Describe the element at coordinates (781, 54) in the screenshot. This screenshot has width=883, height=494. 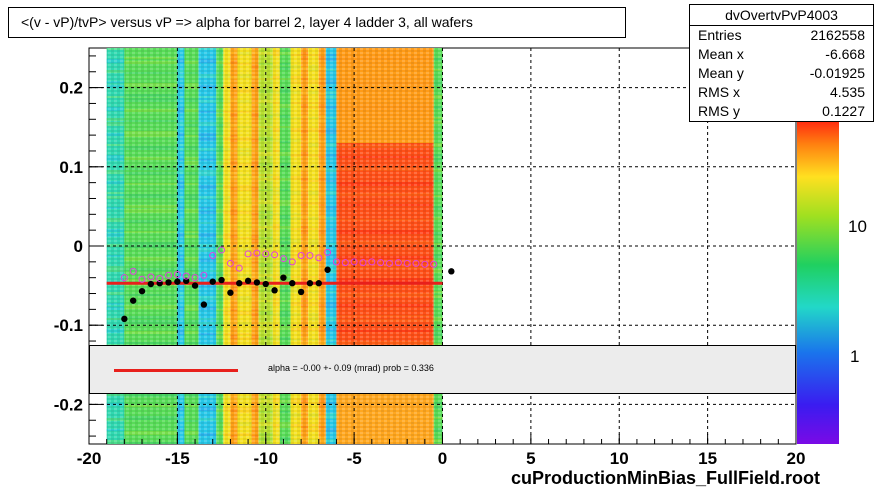
I see `stats-row: Mean x -6.668` at that location.